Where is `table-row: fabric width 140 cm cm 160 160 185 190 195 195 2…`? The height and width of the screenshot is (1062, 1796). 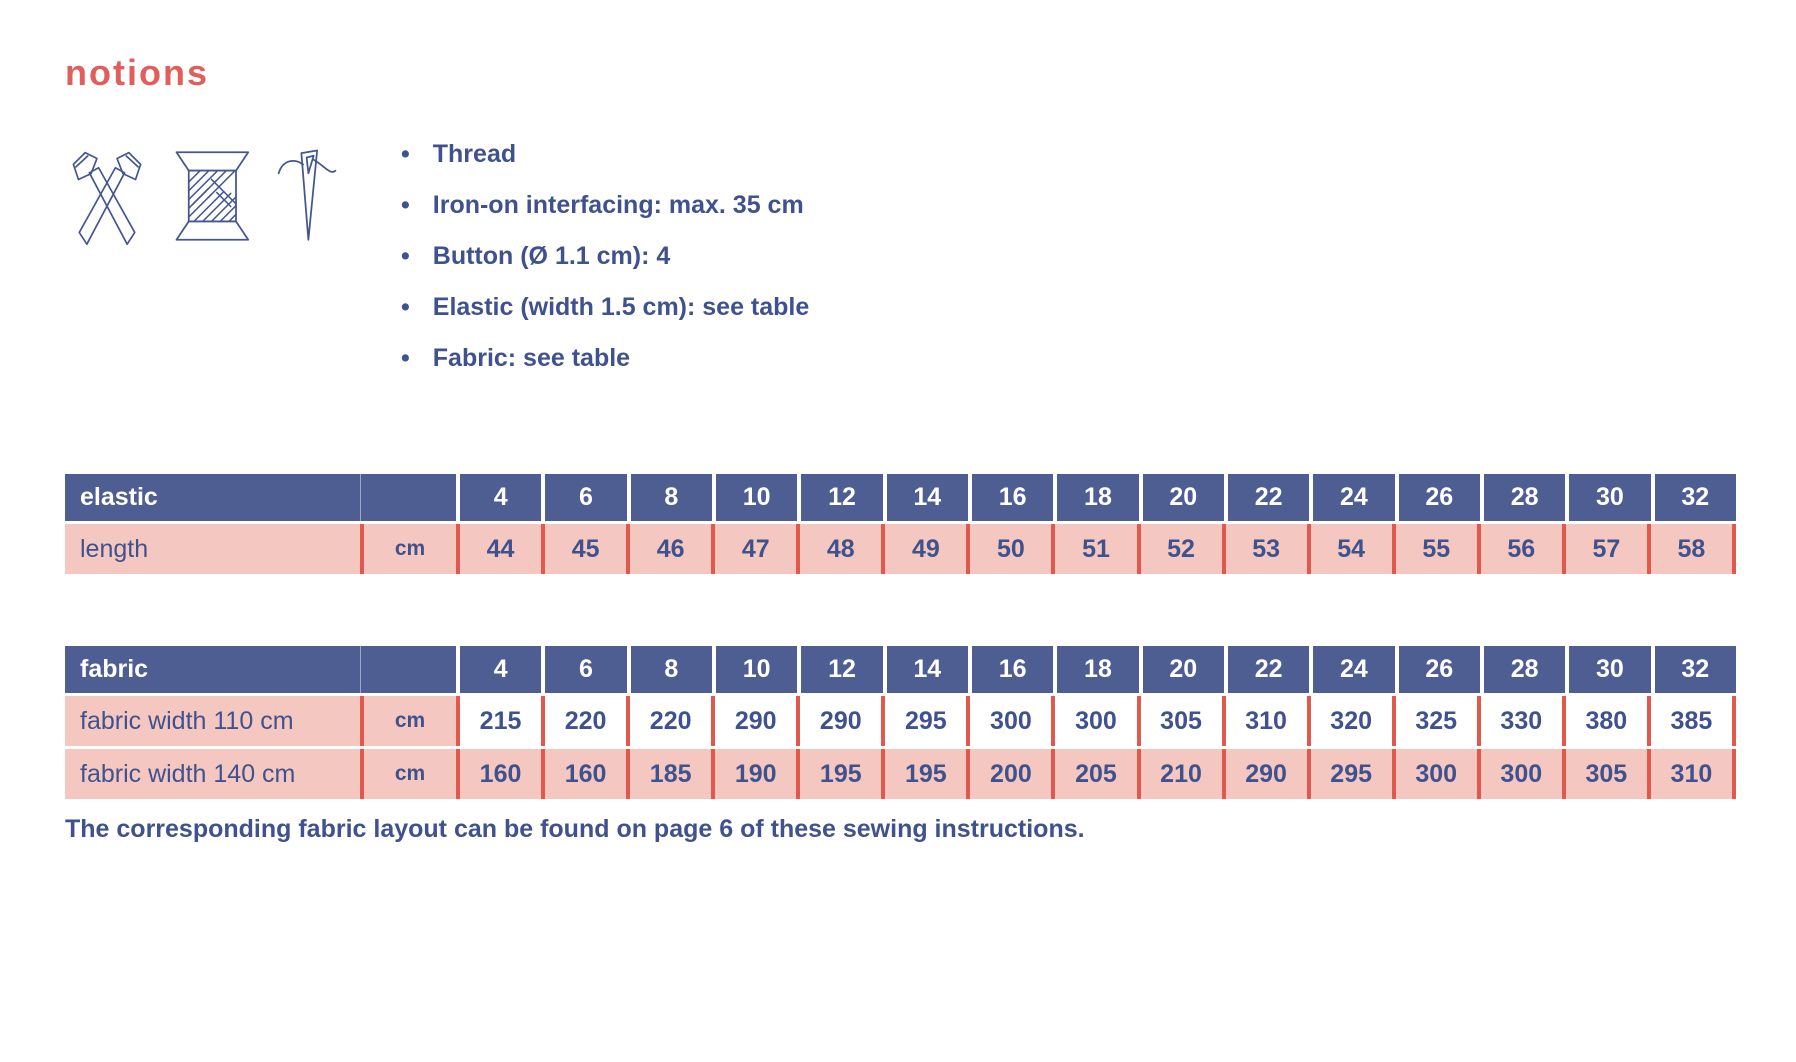
table-row: fabric width 140 cm cm 160 160 185 190 195 195 2… is located at coordinates (900, 774).